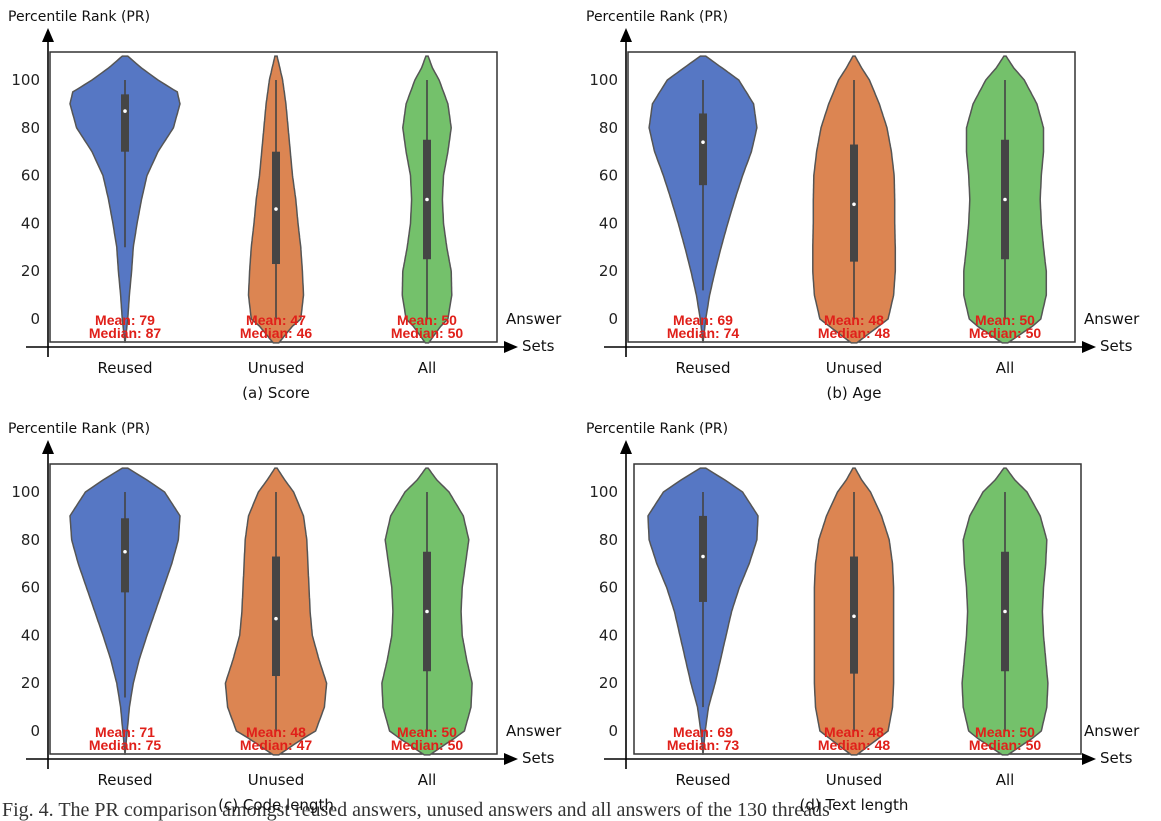 The width and height of the screenshot is (1161, 821). Describe the element at coordinates (276, 805) in the screenshot. I see `panel-subtitle: (c) Code length` at that location.